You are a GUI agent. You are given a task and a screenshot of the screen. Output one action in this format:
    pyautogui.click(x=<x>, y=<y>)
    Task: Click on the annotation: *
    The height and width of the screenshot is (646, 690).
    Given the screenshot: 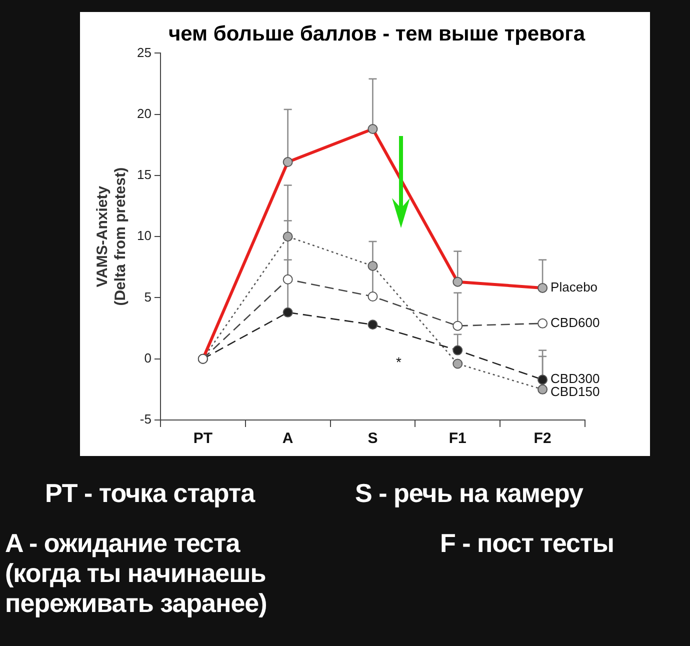 What is the action you would take?
    pyautogui.click(x=398, y=362)
    